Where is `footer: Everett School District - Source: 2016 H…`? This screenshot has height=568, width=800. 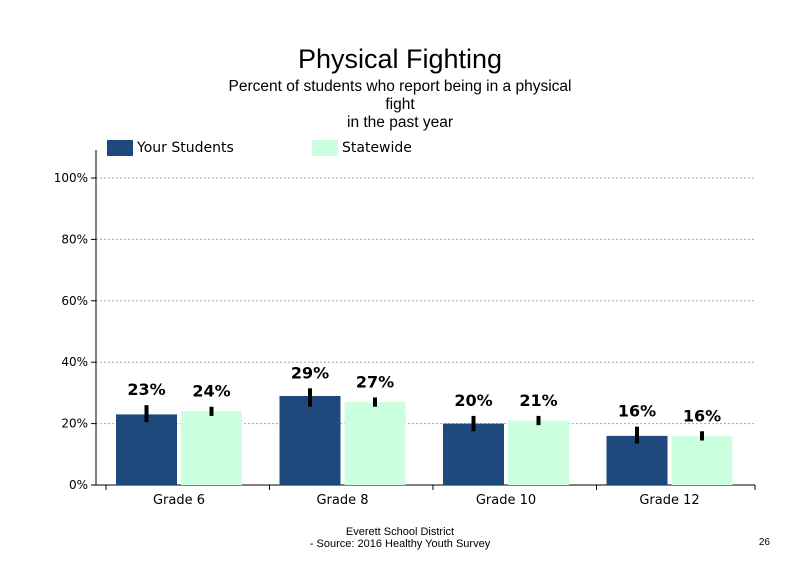 footer: Everett School District - Source: 2016 H… is located at coordinates (400, 538).